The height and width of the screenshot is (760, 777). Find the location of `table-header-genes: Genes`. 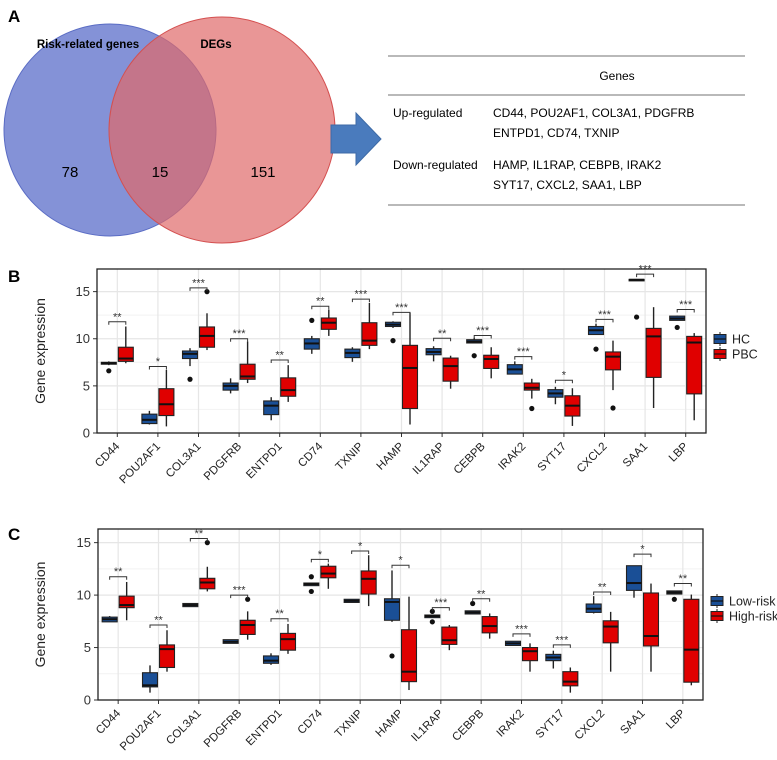

table-header-genes: Genes is located at coordinates (616, 76).